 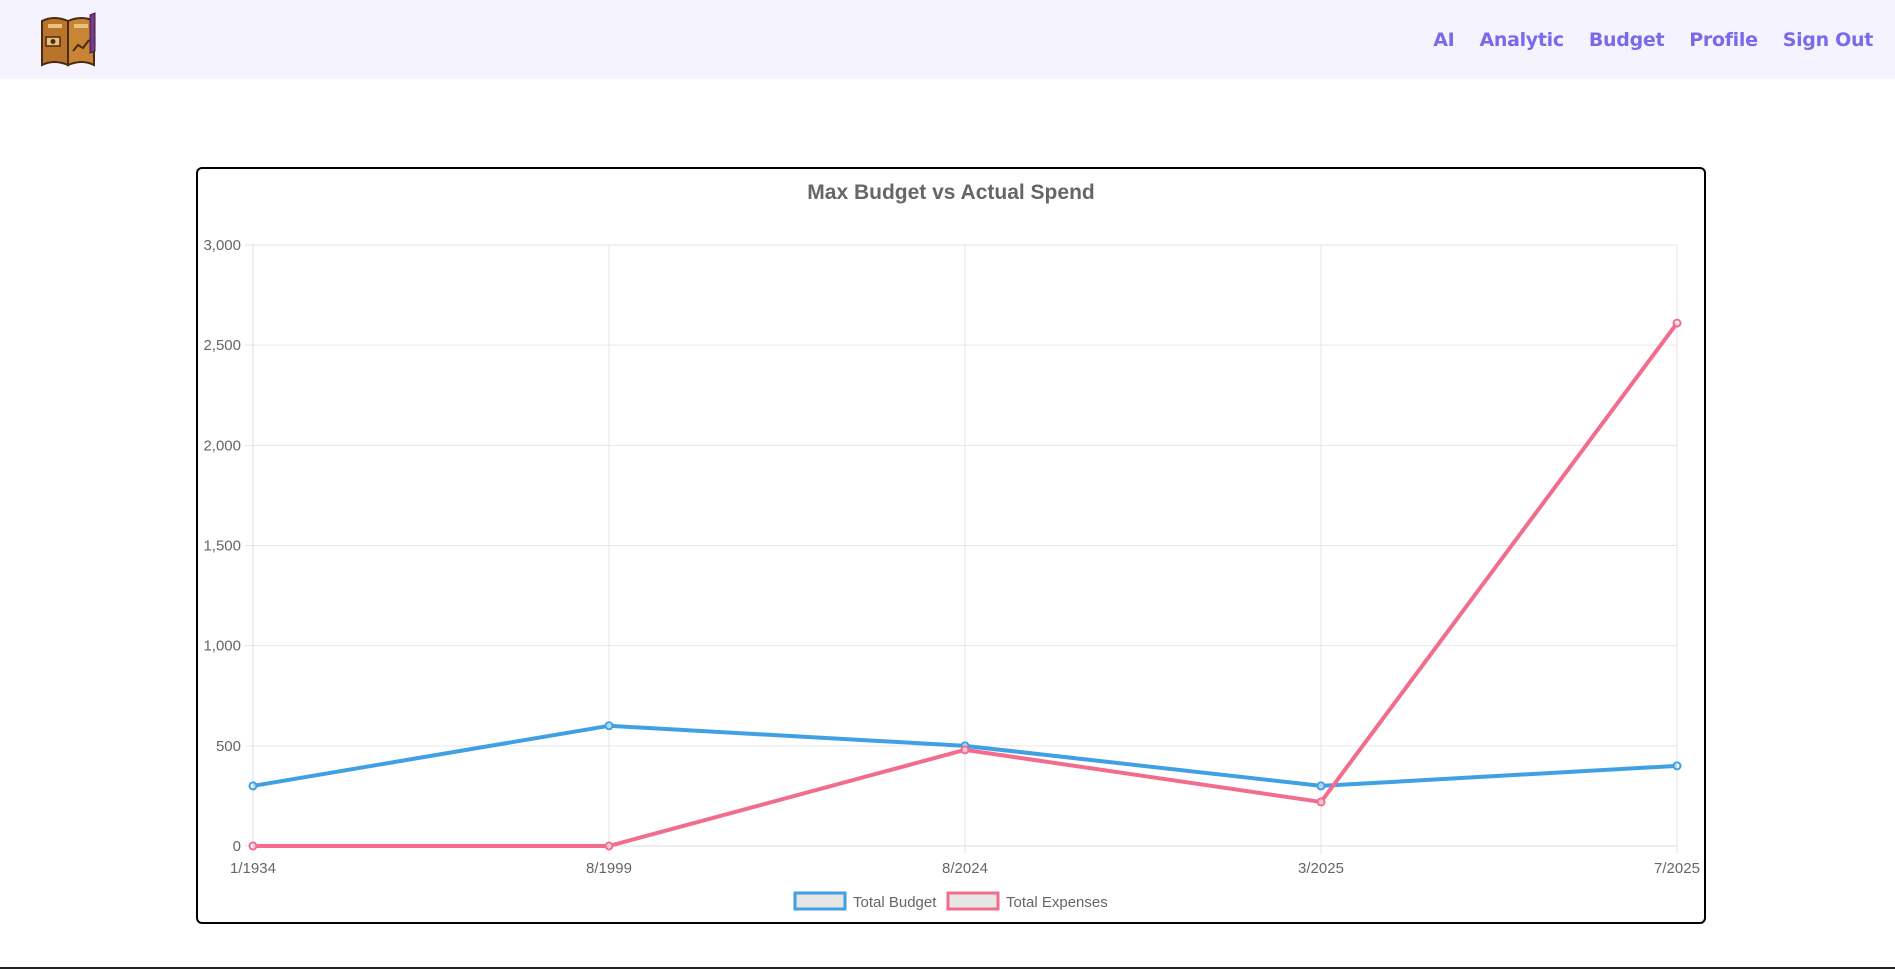 I want to click on x-tick-label: 7/2025, so click(x=1677, y=868).